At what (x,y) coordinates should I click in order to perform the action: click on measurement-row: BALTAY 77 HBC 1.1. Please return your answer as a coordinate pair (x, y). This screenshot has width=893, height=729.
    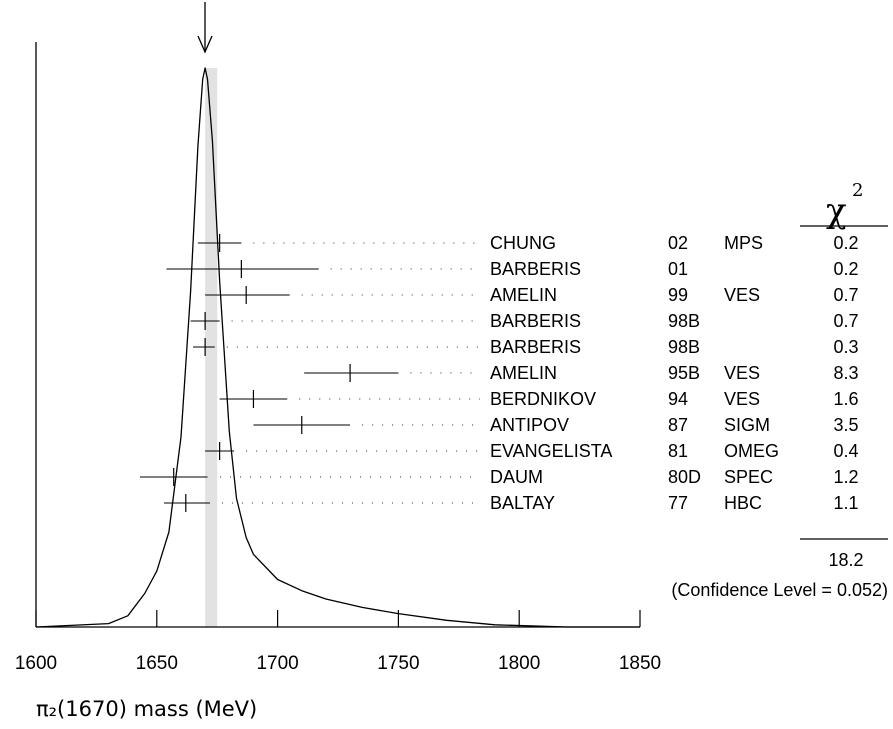
    Looking at the image, I should click on (511, 503).